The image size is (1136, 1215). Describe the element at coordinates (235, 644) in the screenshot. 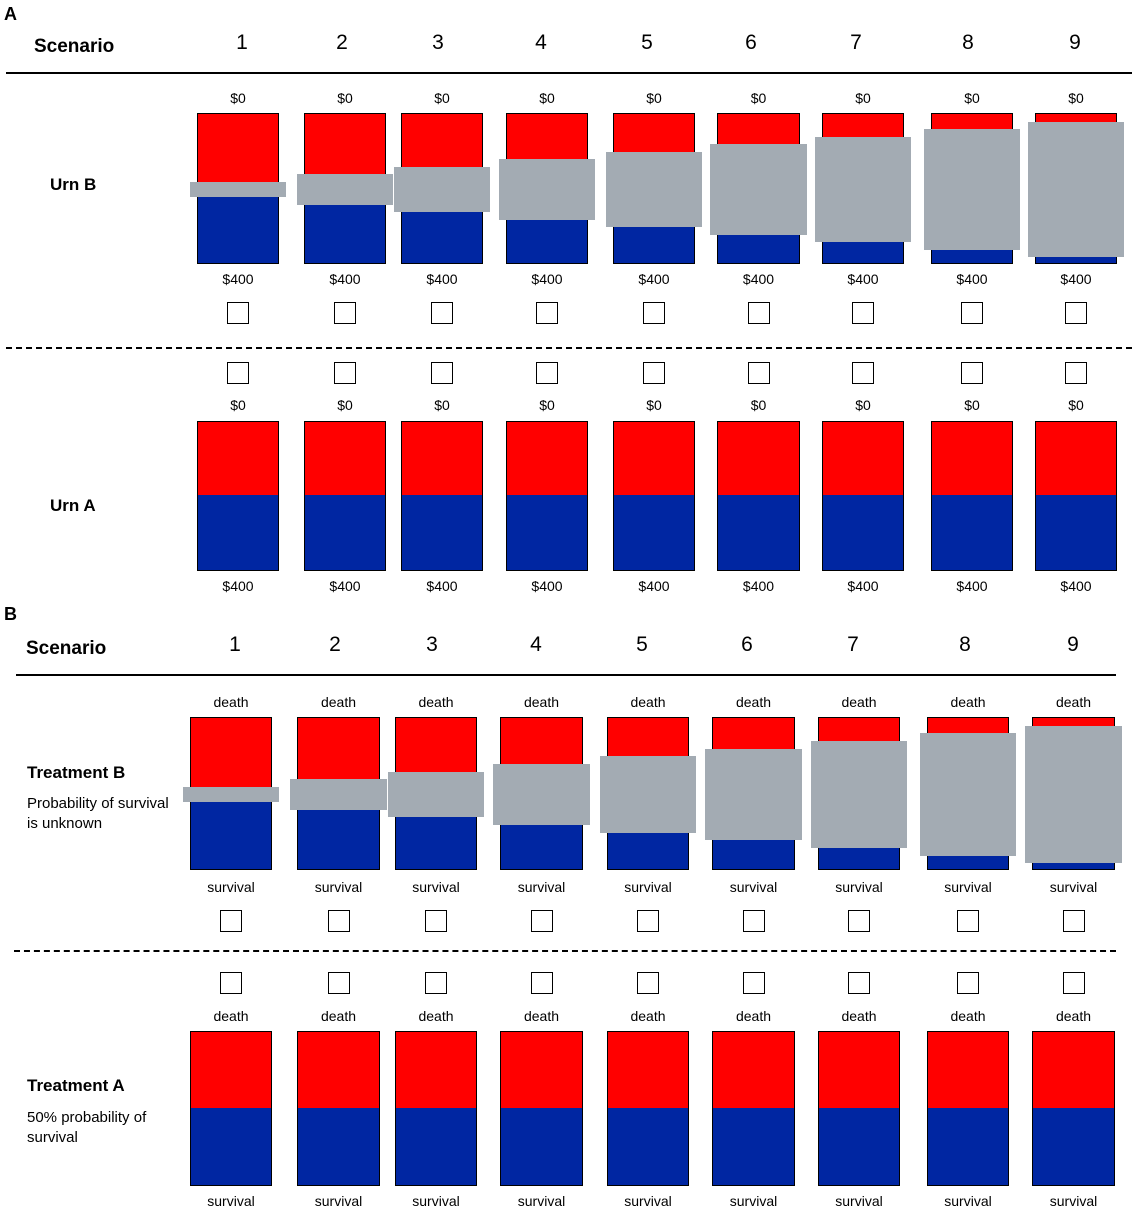

I see `scenario-number: 1` at that location.